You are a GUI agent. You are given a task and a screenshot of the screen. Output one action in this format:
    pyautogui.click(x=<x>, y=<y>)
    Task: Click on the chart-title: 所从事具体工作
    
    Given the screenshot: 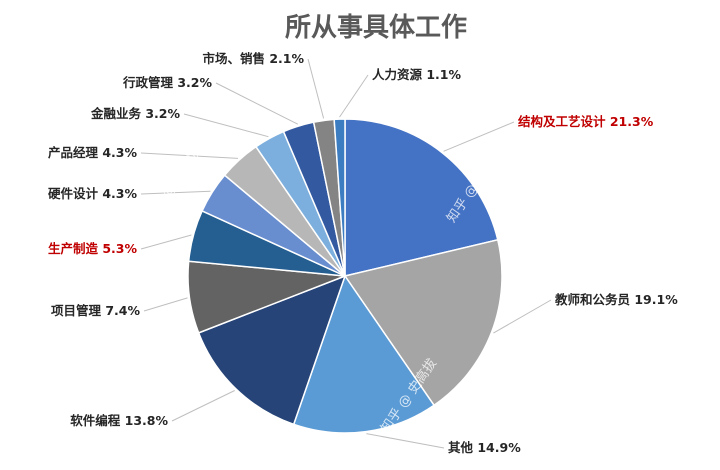 What is the action you would take?
    pyautogui.click(x=376, y=28)
    